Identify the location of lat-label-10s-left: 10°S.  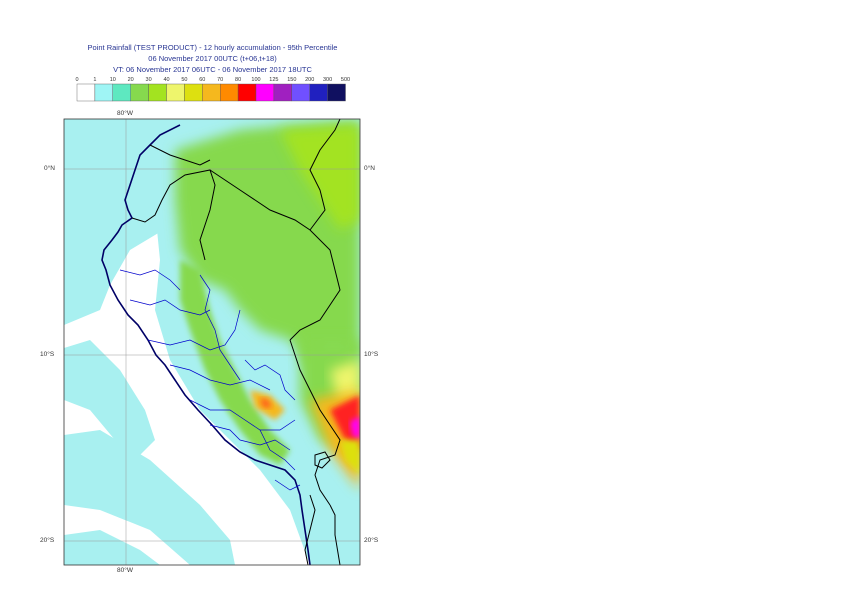
(47, 354).